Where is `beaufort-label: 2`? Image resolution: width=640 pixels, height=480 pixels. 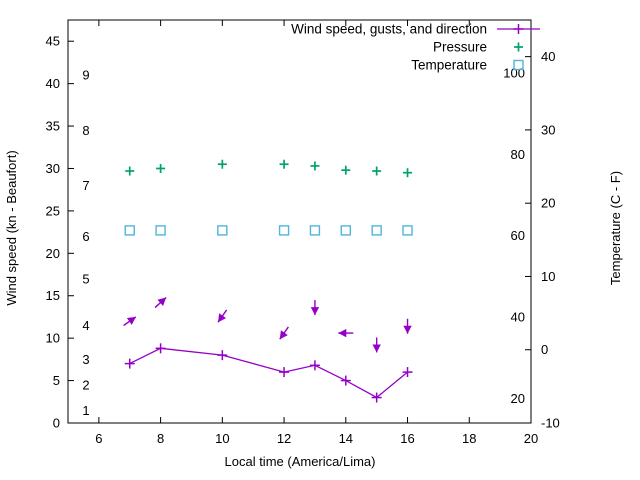 beaufort-label: 2 is located at coordinates (85, 384).